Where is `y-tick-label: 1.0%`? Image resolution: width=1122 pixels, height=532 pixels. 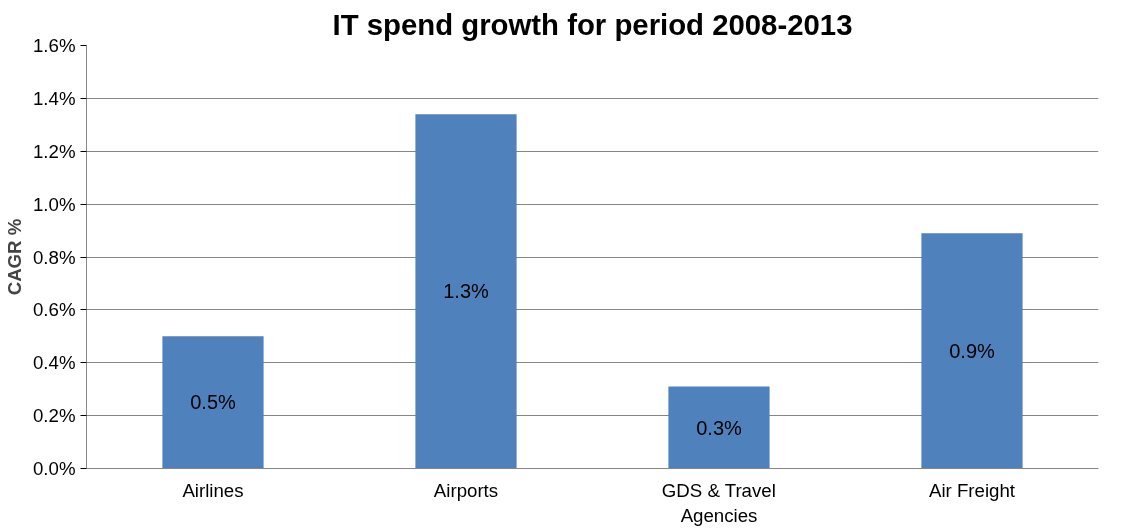
y-tick-label: 1.0% is located at coordinates (54, 204).